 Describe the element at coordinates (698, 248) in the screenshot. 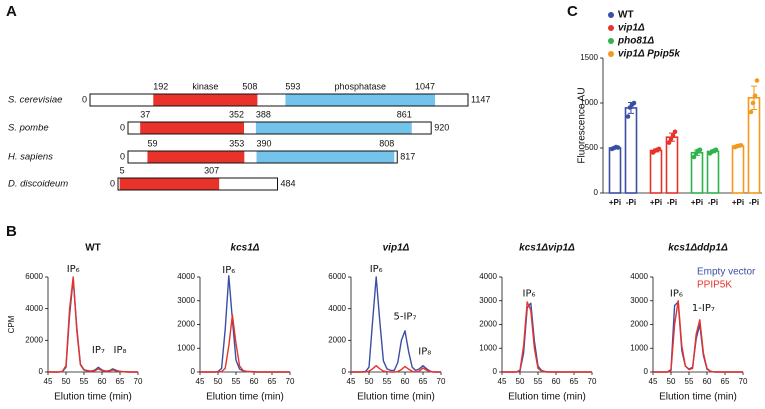

I see `chart-title: kcs1Δddp1Δ` at that location.